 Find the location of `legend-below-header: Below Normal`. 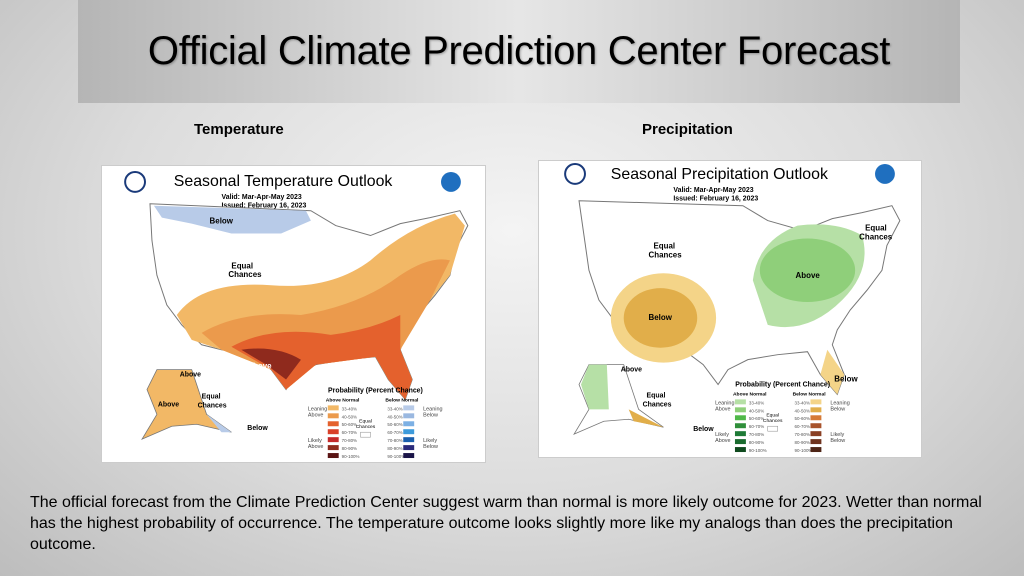

legend-below-header: Below Normal is located at coordinates (810, 394).